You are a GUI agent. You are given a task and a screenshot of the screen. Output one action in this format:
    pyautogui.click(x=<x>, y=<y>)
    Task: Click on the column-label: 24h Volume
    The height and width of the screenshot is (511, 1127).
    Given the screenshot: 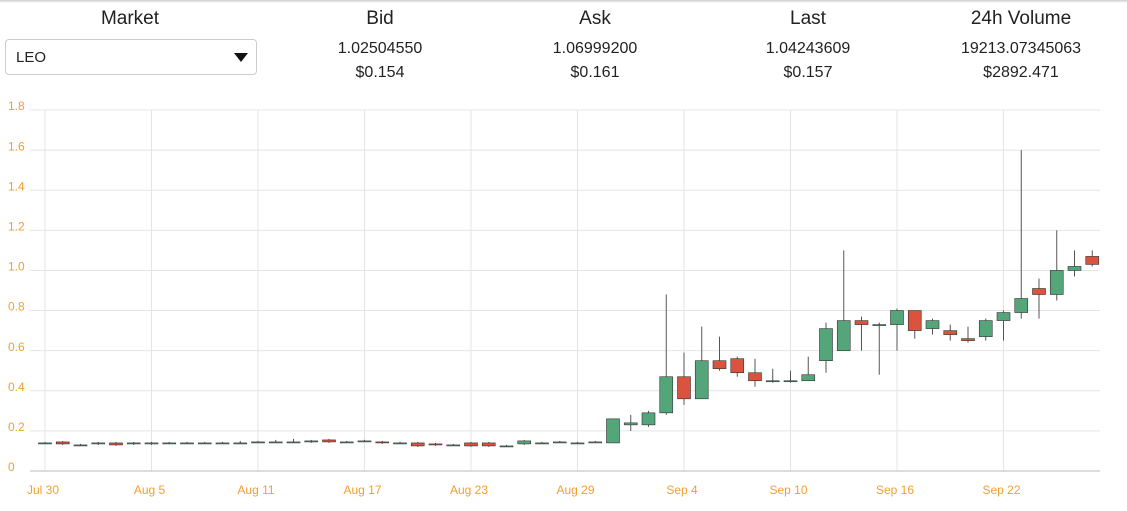 What is the action you would take?
    pyautogui.click(x=1021, y=18)
    